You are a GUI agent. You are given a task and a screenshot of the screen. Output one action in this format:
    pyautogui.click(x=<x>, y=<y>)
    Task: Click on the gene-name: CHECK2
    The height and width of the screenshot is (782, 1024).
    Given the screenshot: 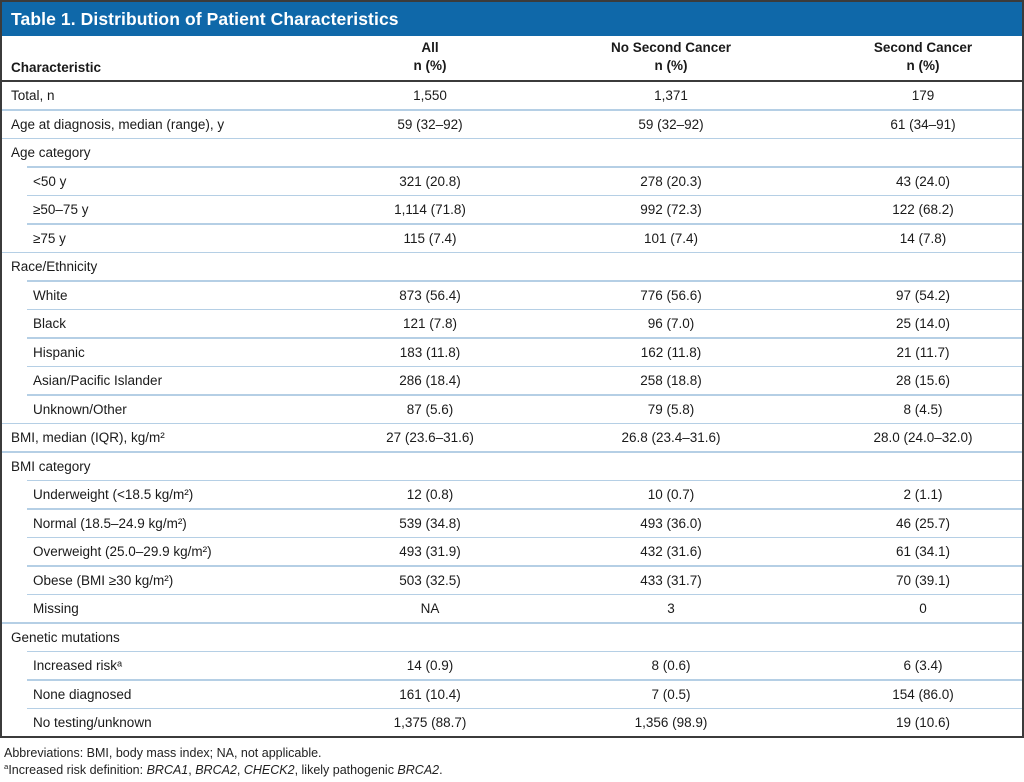 What is the action you would take?
    pyautogui.click(x=269, y=769)
    